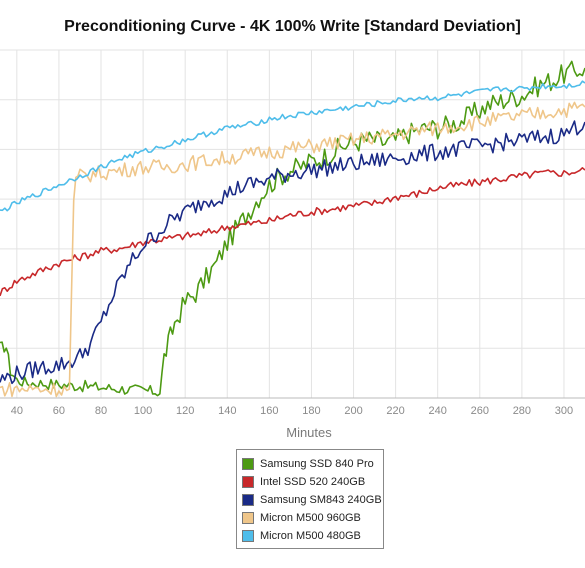  I want to click on legend-item: Samsung SM843 240GB, so click(312, 500).